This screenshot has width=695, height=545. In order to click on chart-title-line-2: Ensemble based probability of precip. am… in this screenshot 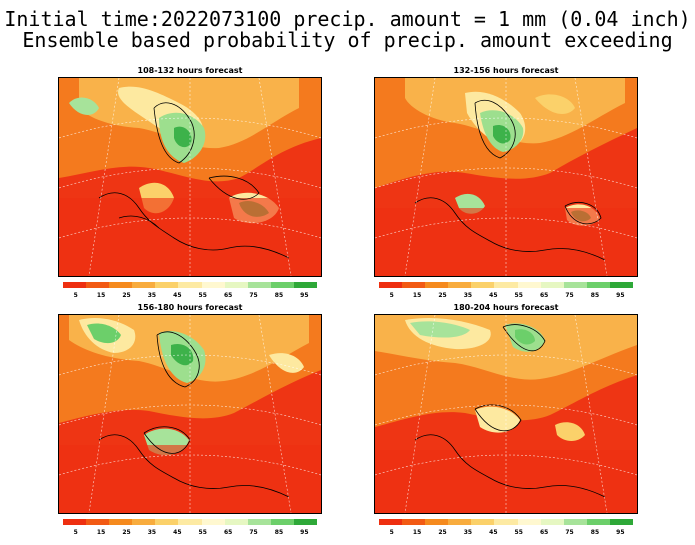, I will do `click(347, 40)`.